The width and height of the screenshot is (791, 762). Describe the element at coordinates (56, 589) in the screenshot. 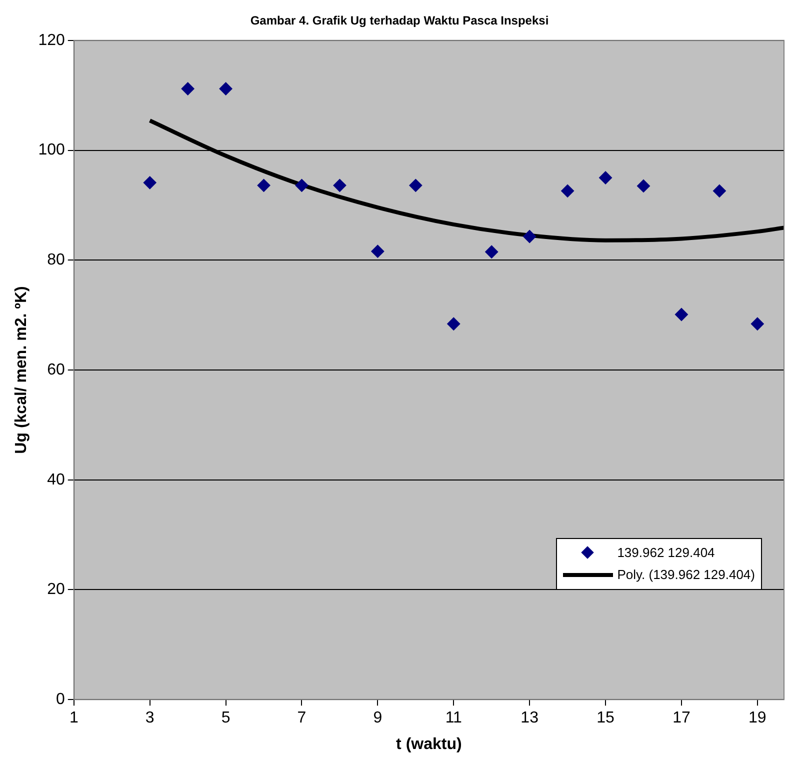

I see `y-tick-label: 20` at that location.